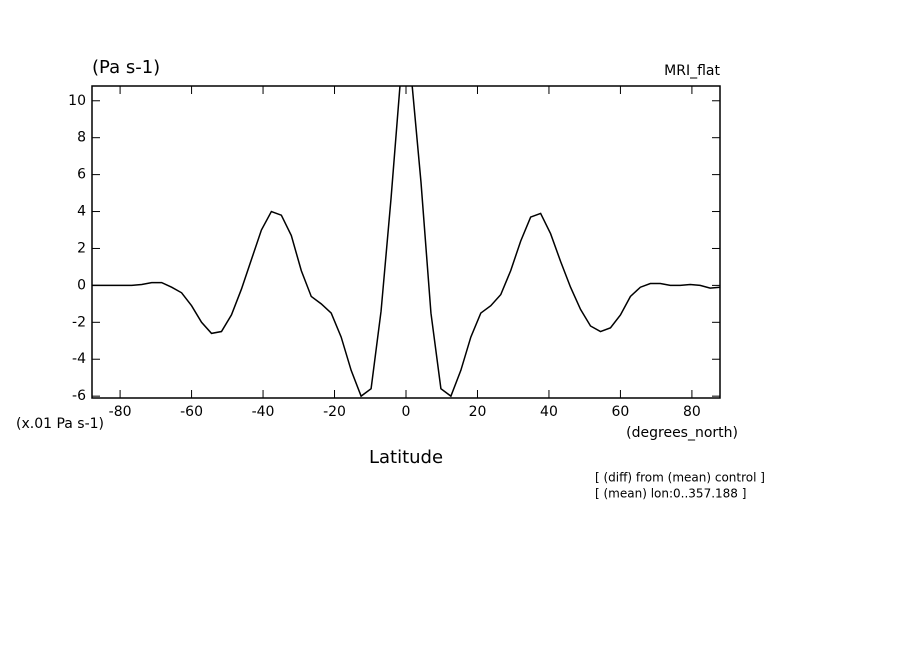 The width and height of the screenshot is (904, 654). Describe the element at coordinates (406, 457) in the screenshot. I see `x-axis-label: Latitude` at that location.